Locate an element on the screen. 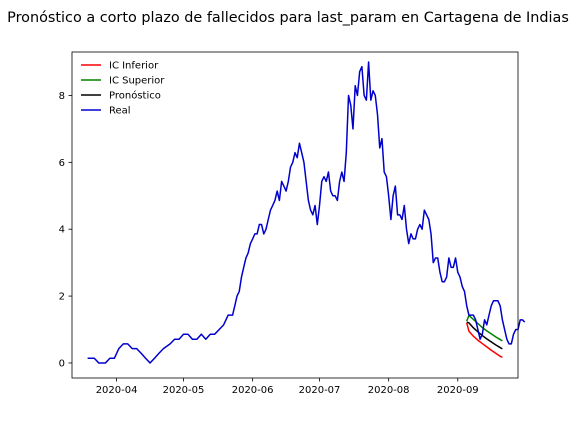 This screenshot has height=432, width=576. x-tick-label: 2020-05 is located at coordinates (184, 390).